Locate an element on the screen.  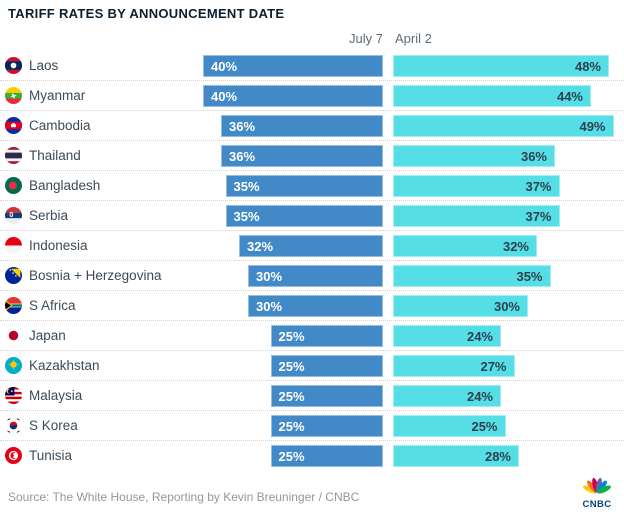
series-header-april2: April 2 is located at coordinates (413, 38).